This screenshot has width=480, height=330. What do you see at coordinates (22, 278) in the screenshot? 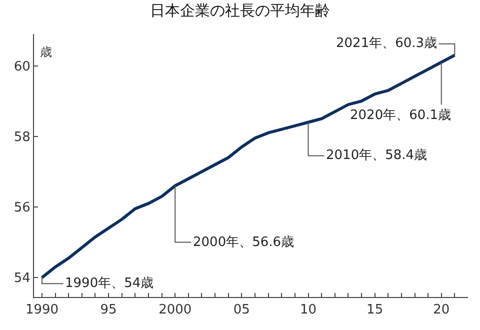
I see `y-tick-label: 54` at bounding box center [22, 278].